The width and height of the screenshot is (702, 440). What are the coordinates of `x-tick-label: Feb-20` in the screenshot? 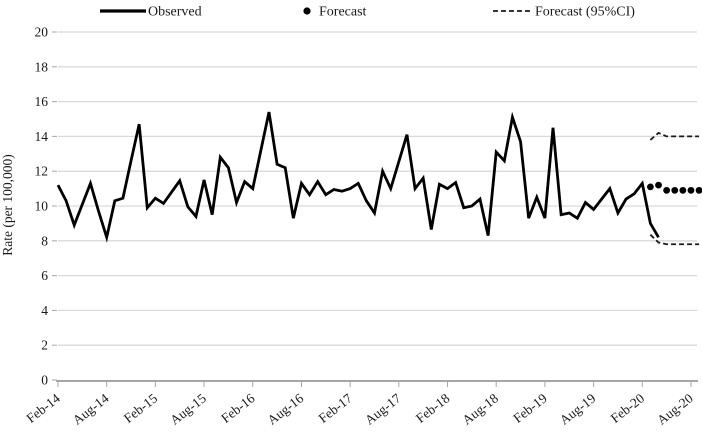 It's located at (628, 408).